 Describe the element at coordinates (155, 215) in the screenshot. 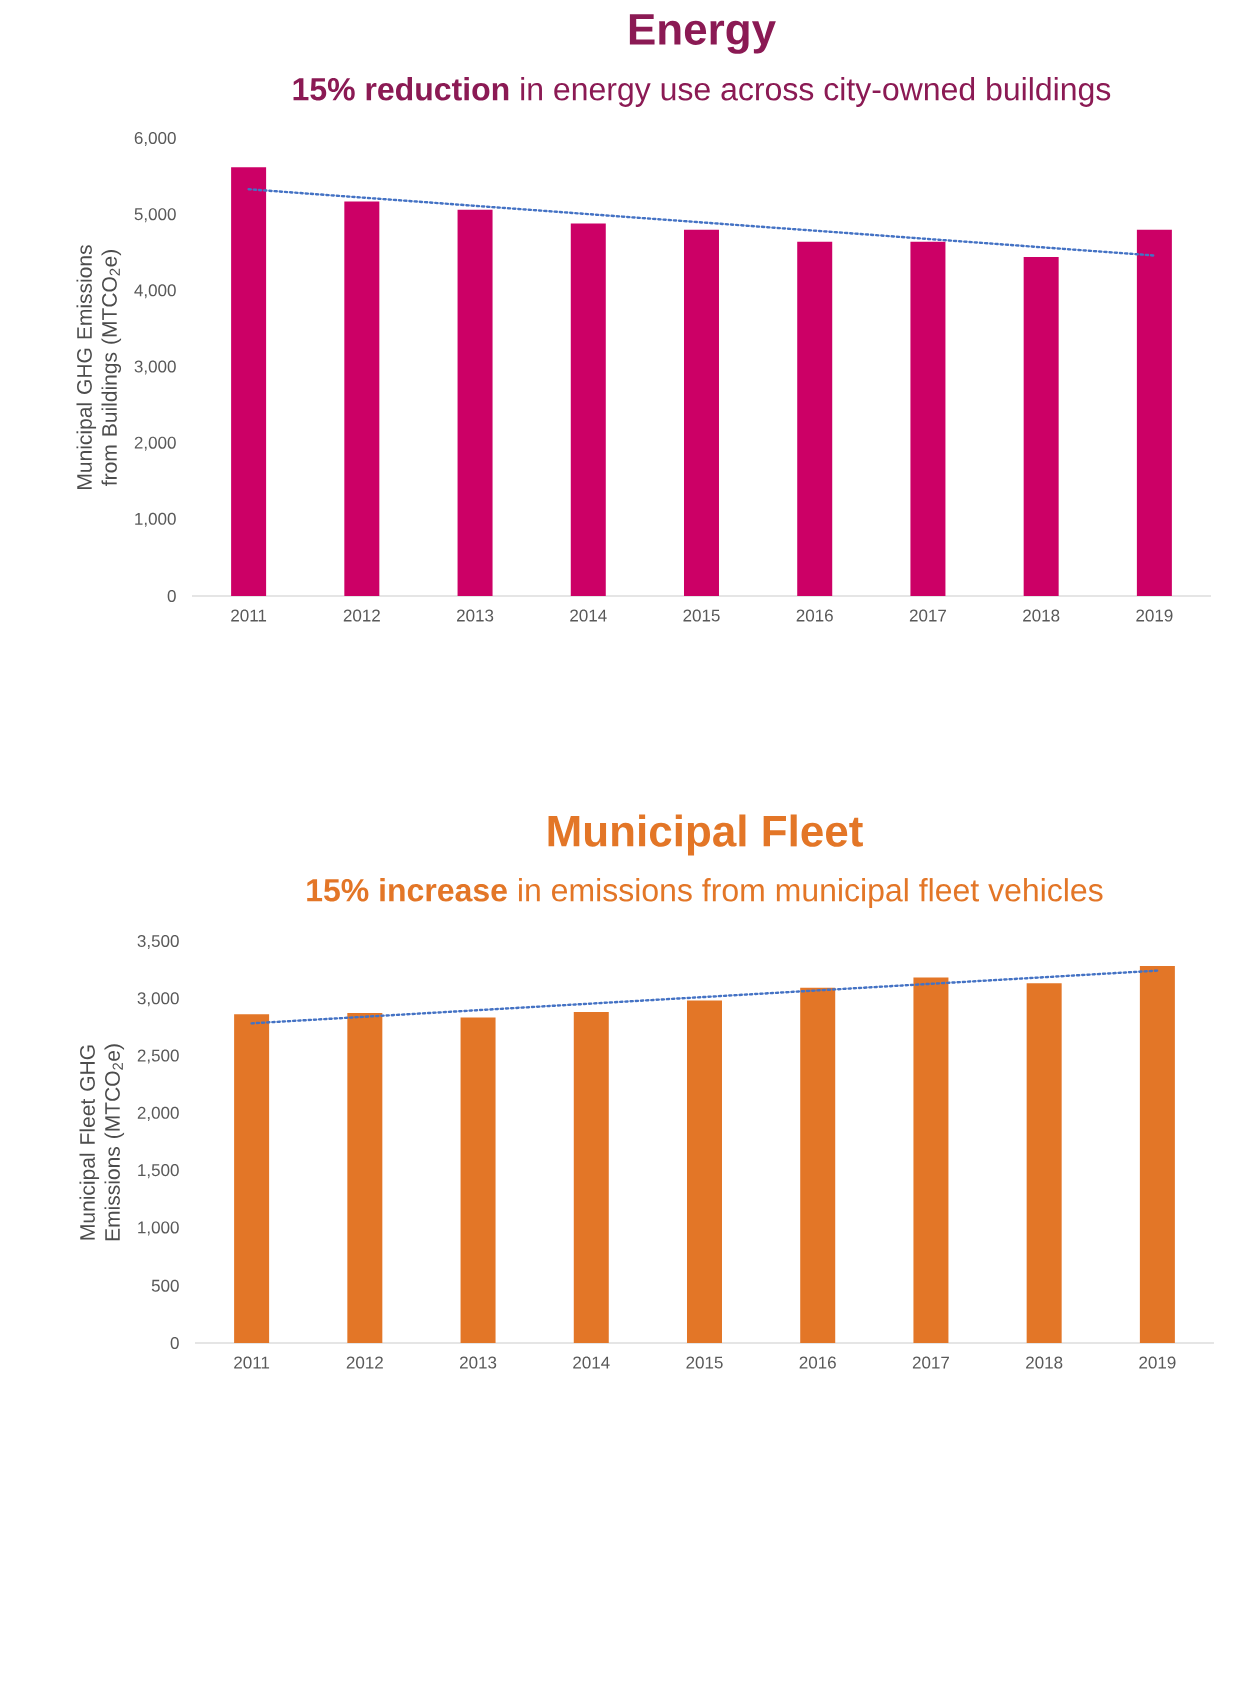

I see `y-tick-label: 5,000` at that location.